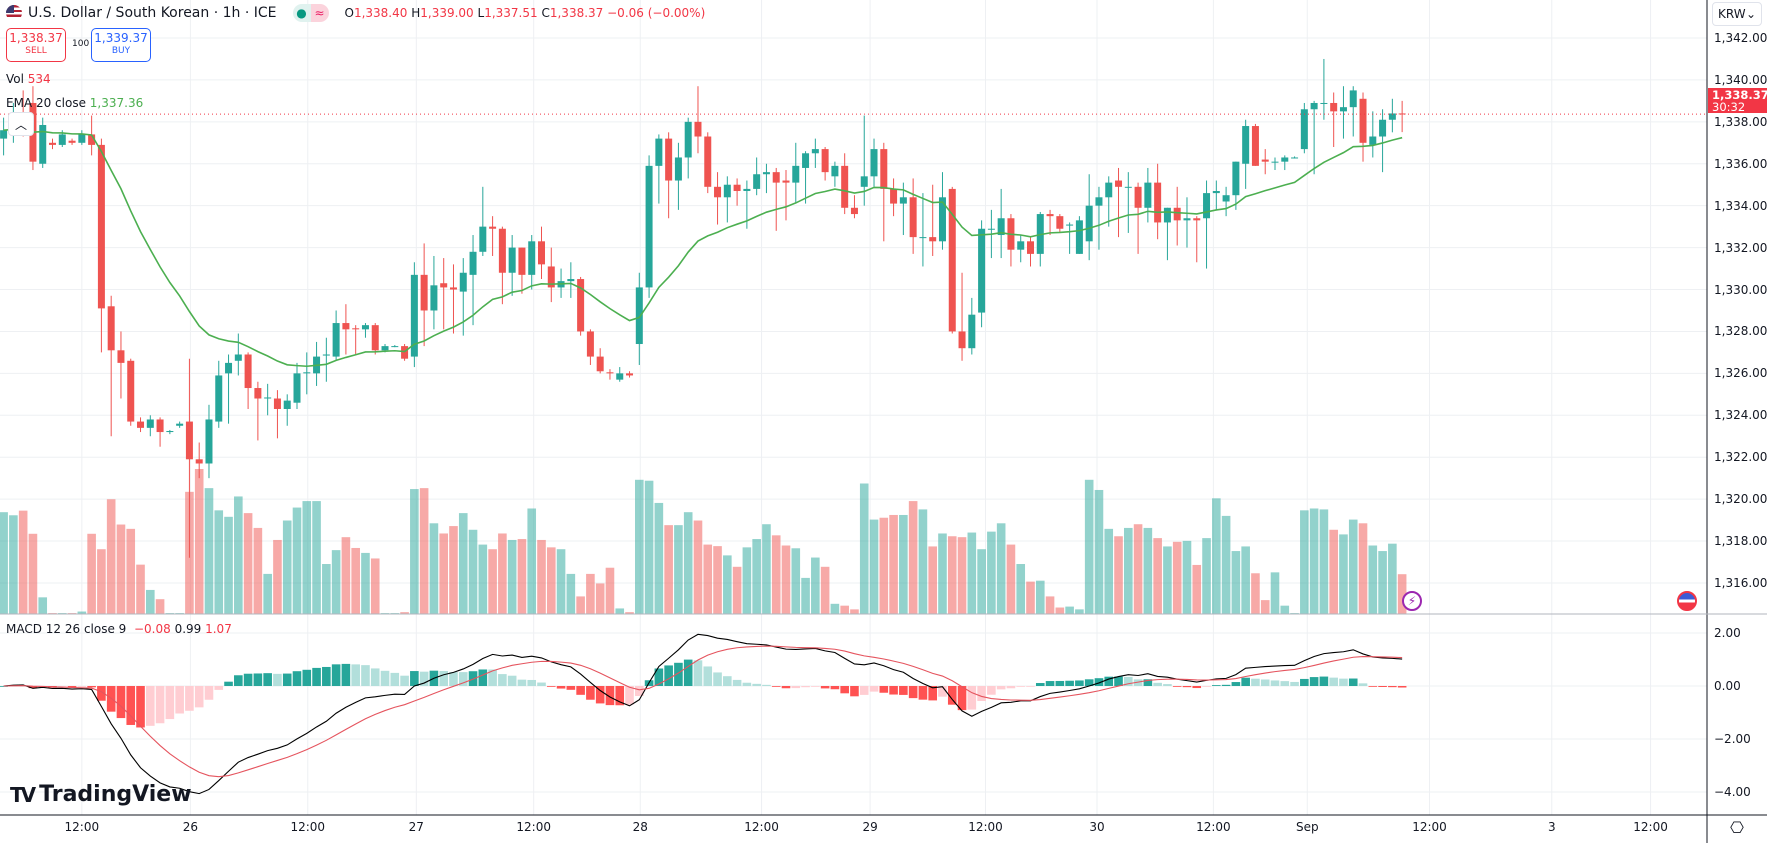 This screenshot has height=843, width=1767. What do you see at coordinates (101, 794) in the screenshot?
I see `tradingview-logo: TV TradingView` at bounding box center [101, 794].